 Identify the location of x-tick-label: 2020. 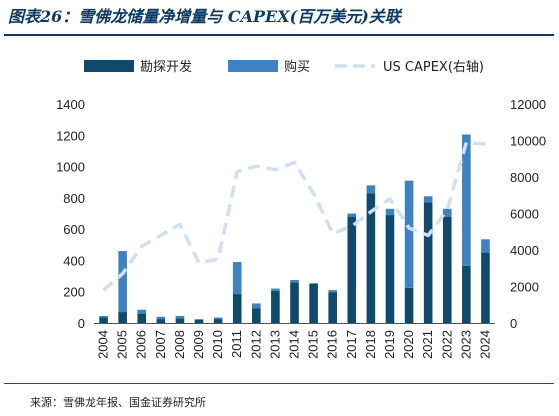
(408, 344).